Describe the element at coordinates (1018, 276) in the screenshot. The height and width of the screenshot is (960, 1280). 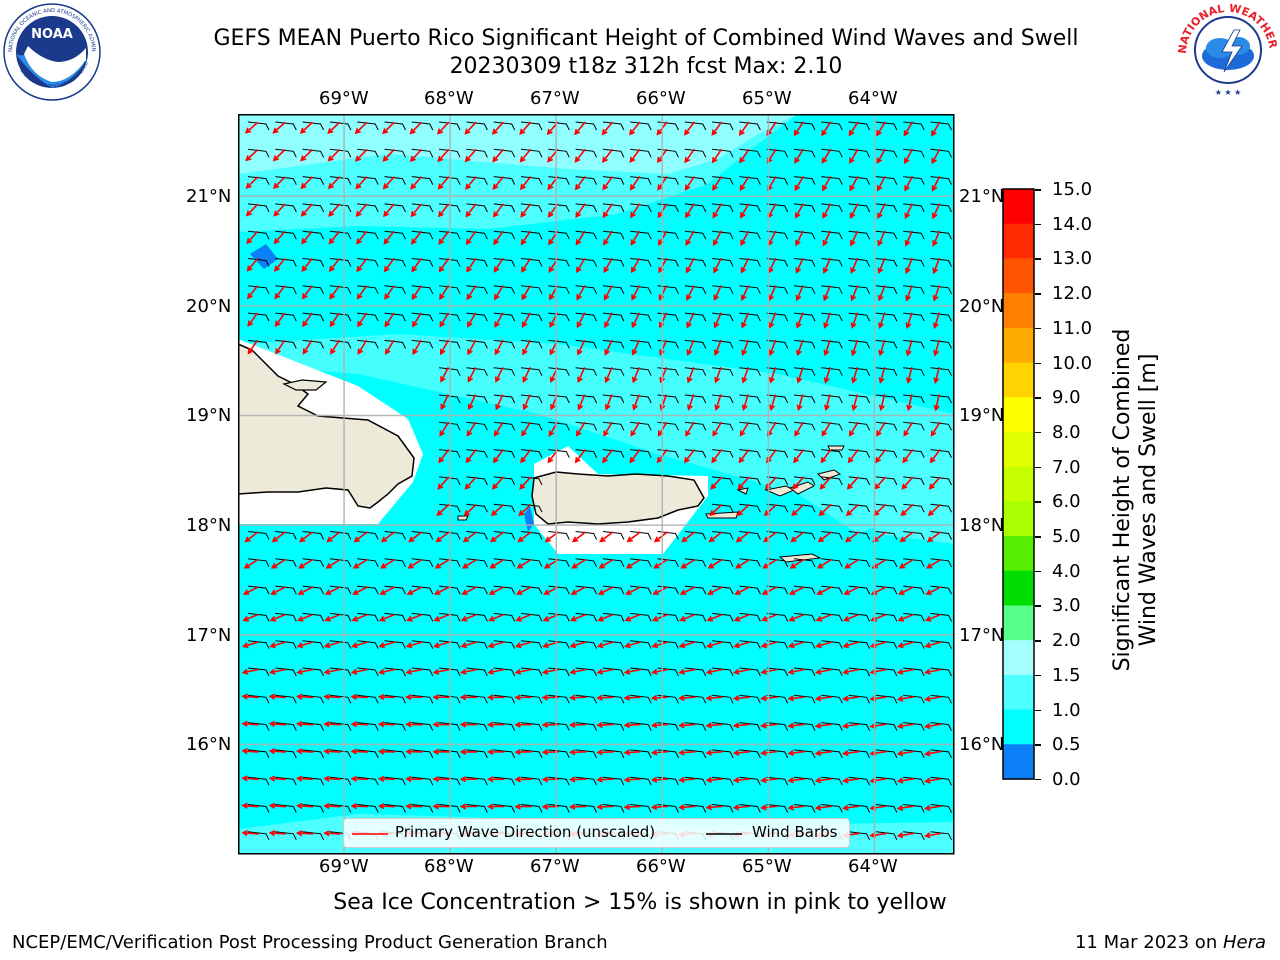
I see `colorbar-segment` at that location.